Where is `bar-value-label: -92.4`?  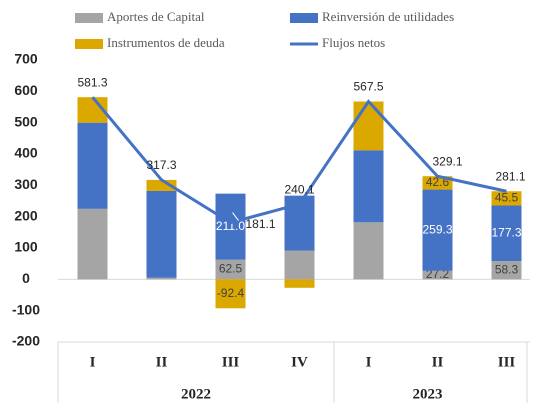 bar-value-label: -92.4 is located at coordinates (231, 293).